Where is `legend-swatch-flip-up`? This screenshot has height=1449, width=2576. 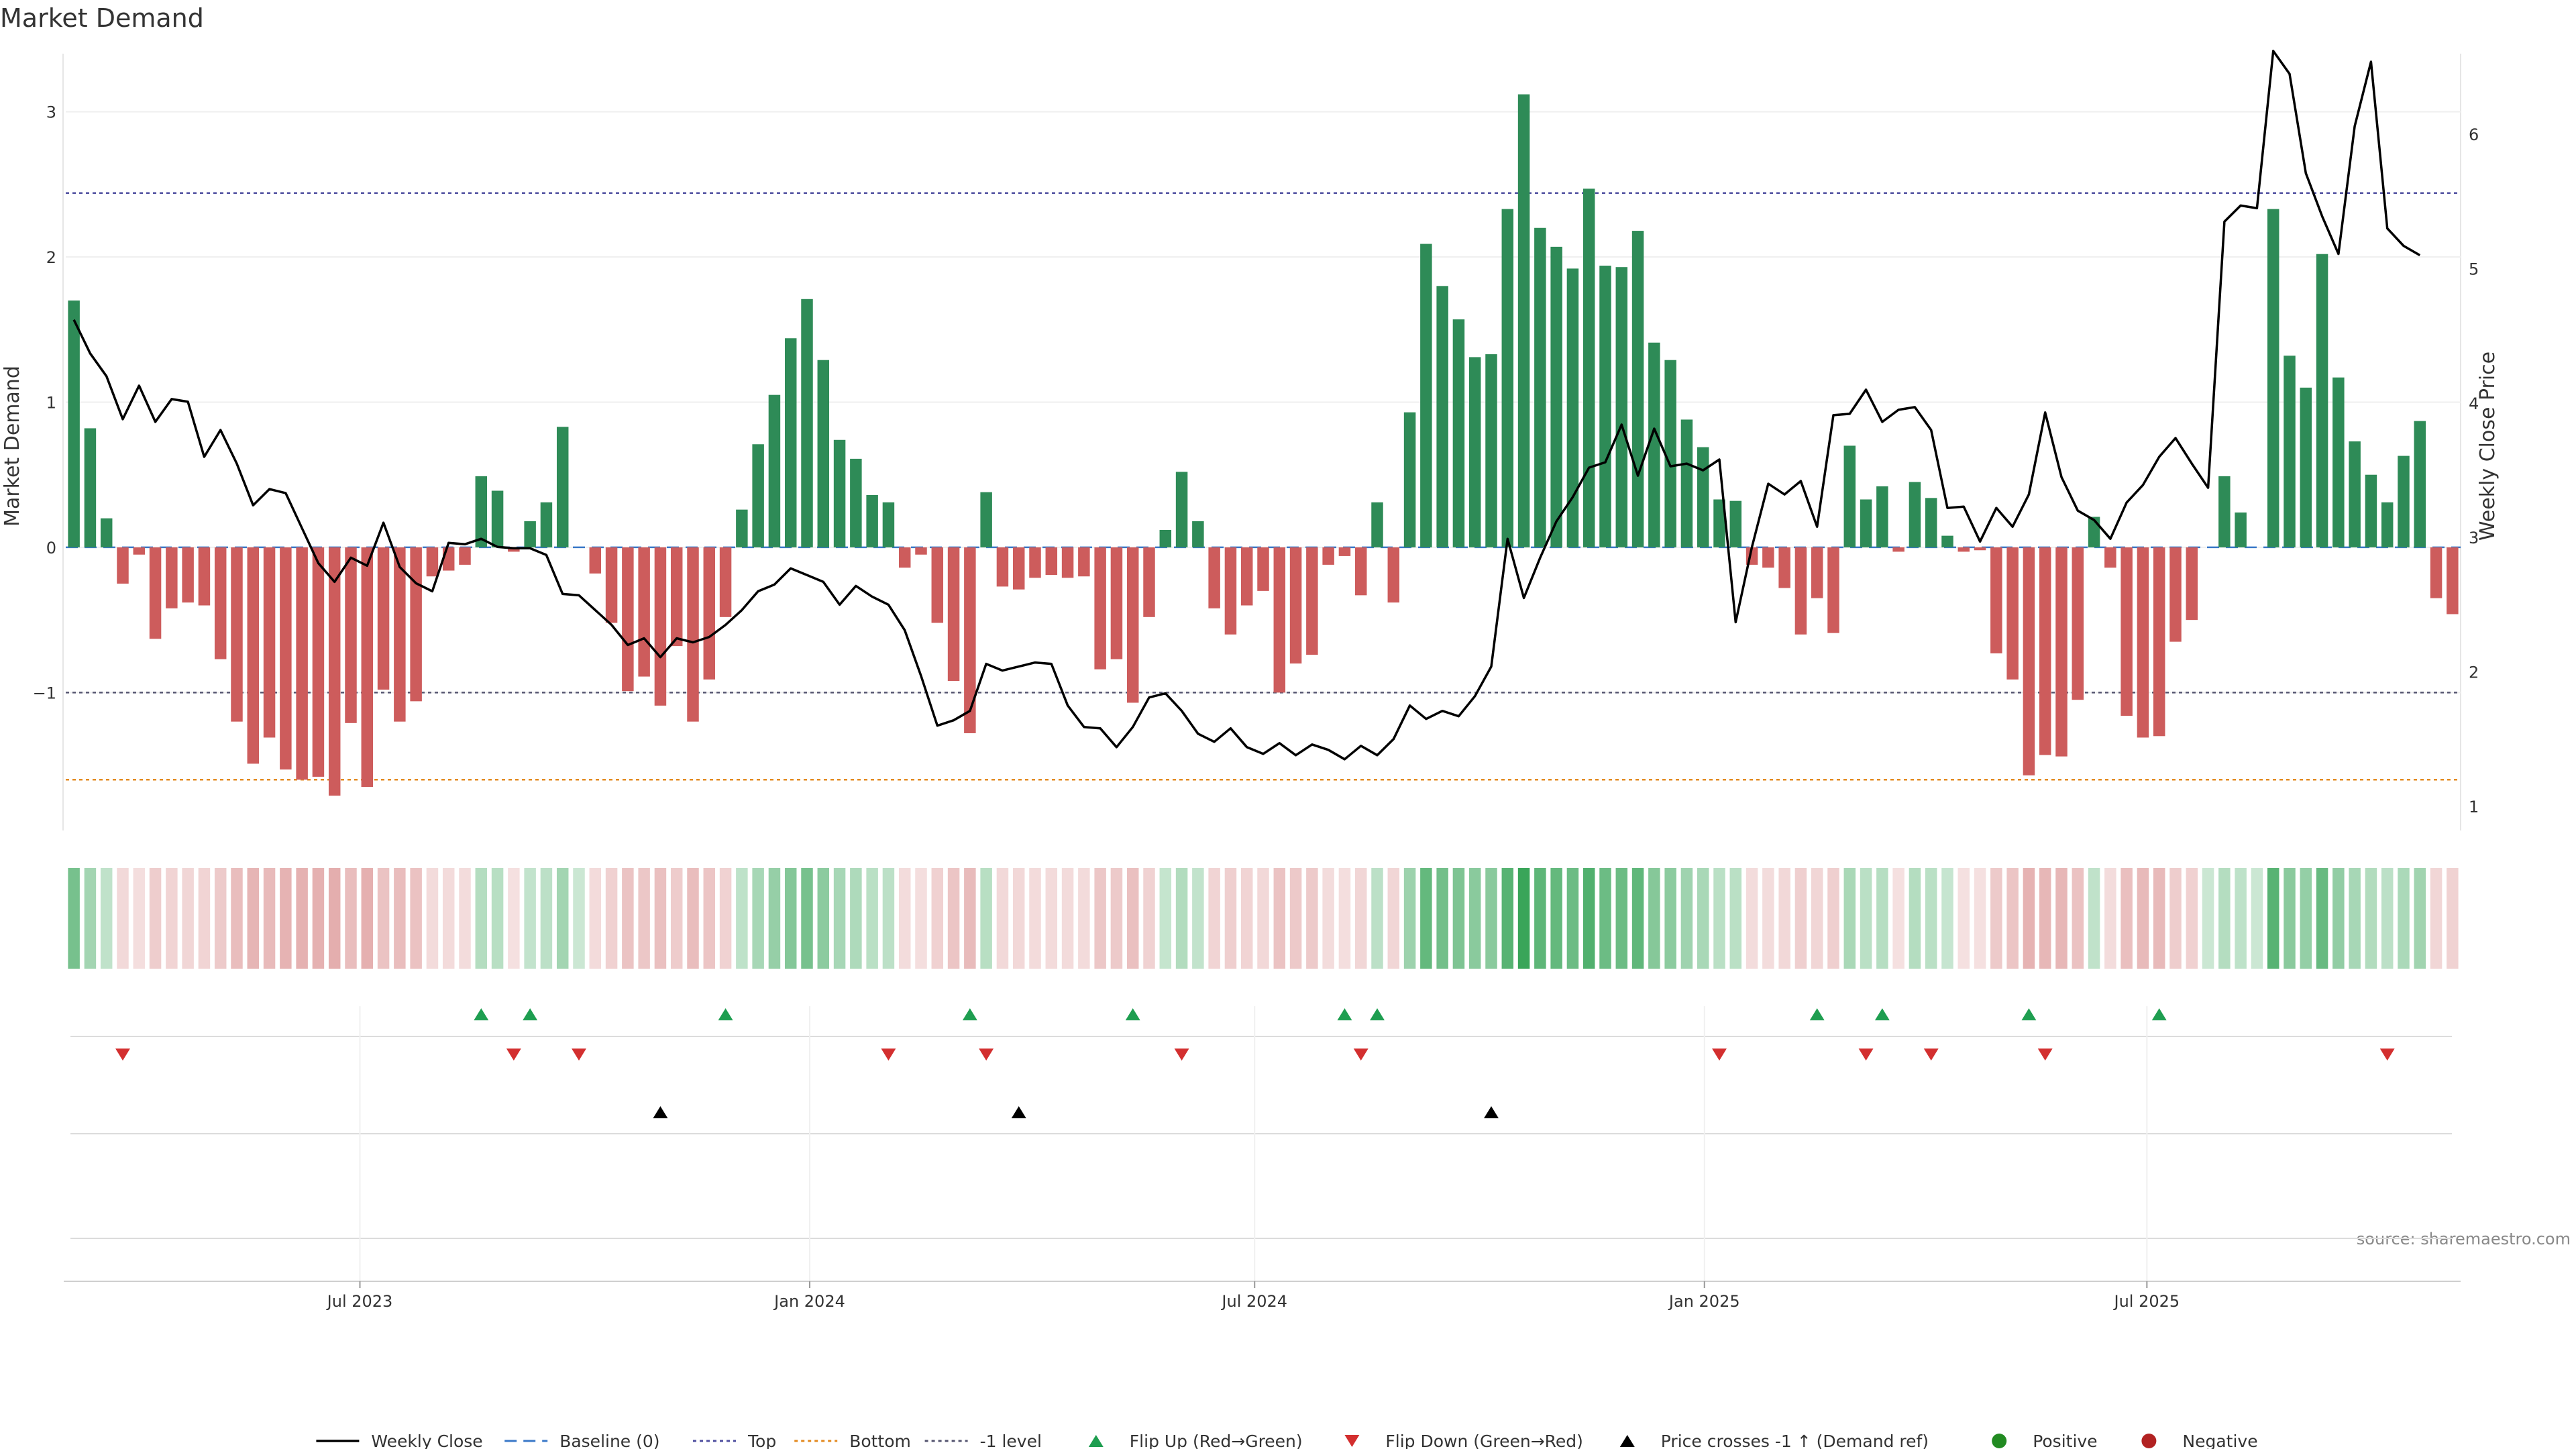
legend-swatch-flip-up is located at coordinates (1096, 1441).